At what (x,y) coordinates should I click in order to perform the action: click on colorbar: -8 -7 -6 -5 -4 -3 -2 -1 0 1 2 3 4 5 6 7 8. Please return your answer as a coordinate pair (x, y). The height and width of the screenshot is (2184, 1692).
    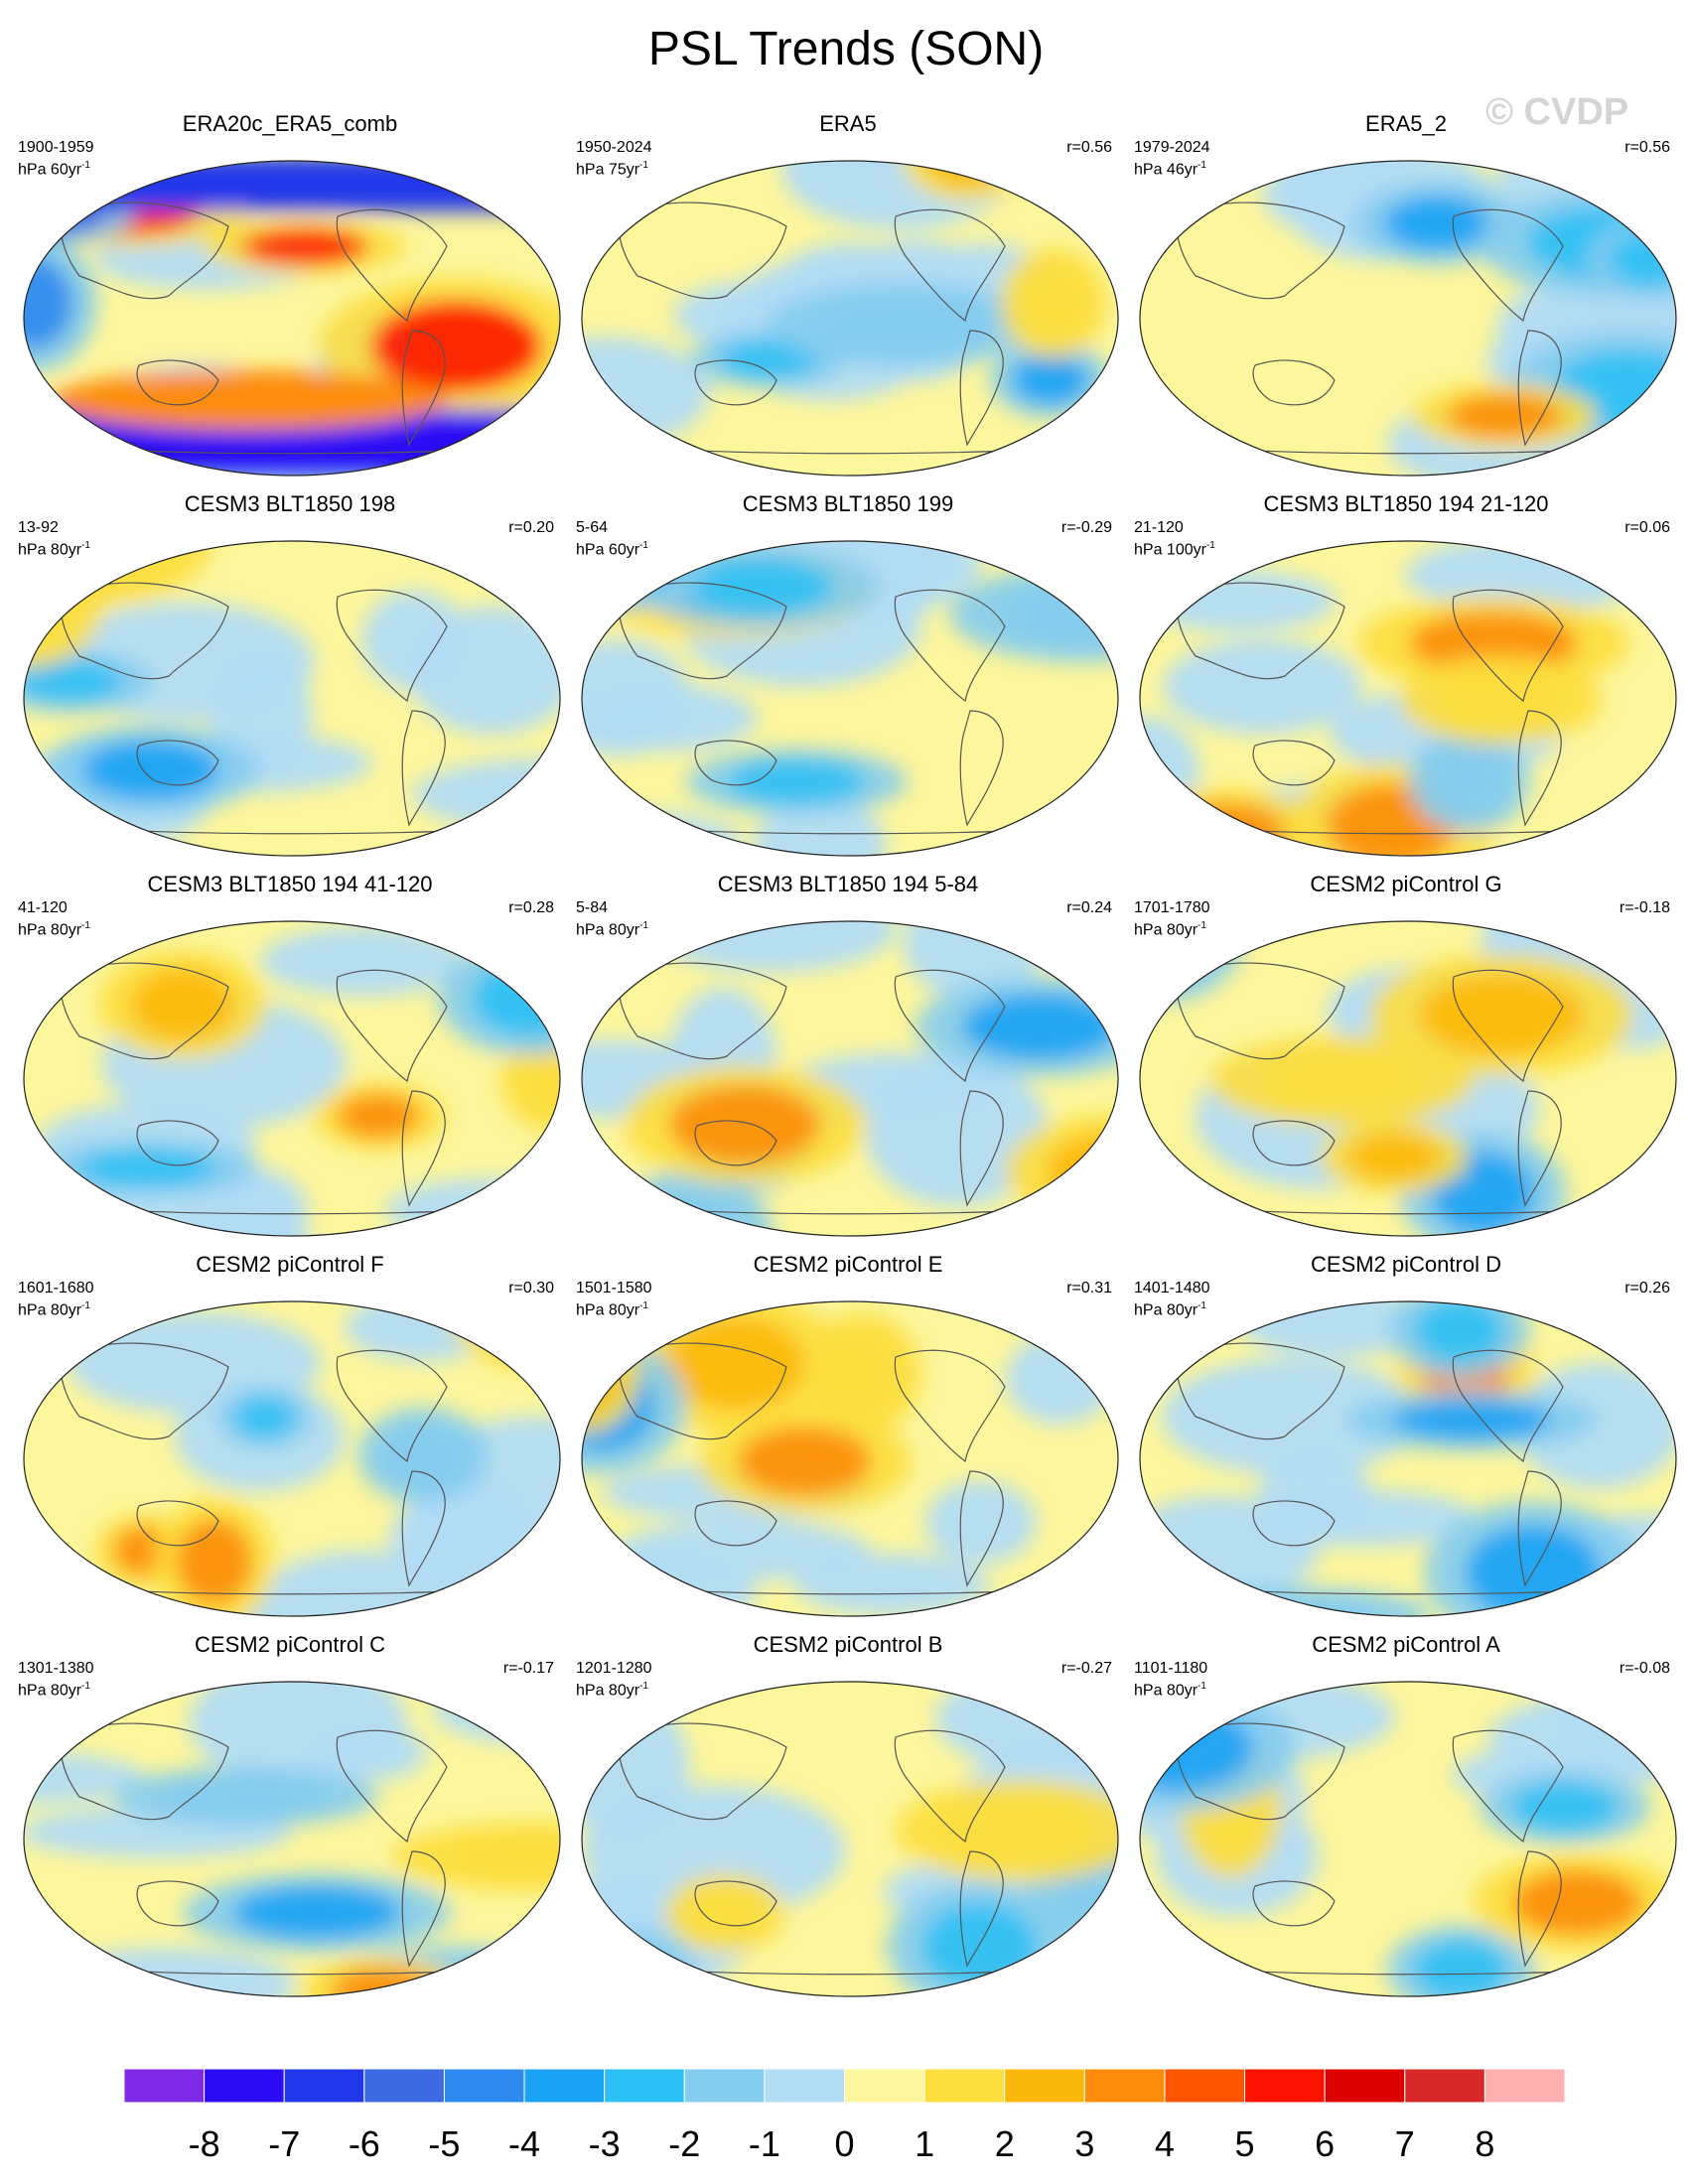
    Looking at the image, I should click on (844, 2116).